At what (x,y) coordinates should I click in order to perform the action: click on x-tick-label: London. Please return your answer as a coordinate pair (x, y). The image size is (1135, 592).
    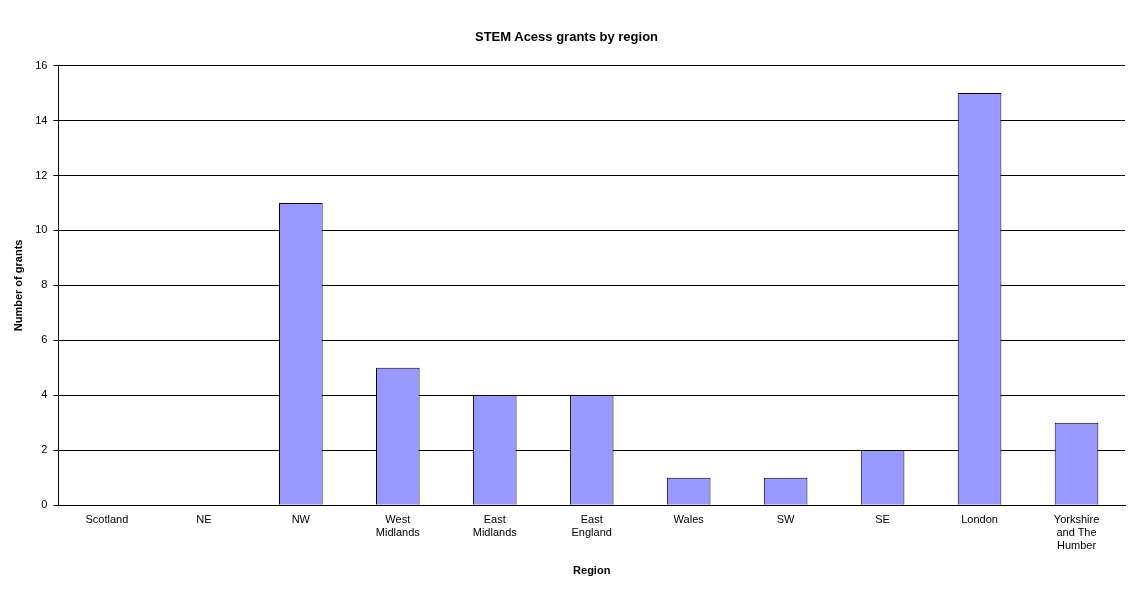
    Looking at the image, I should click on (979, 518).